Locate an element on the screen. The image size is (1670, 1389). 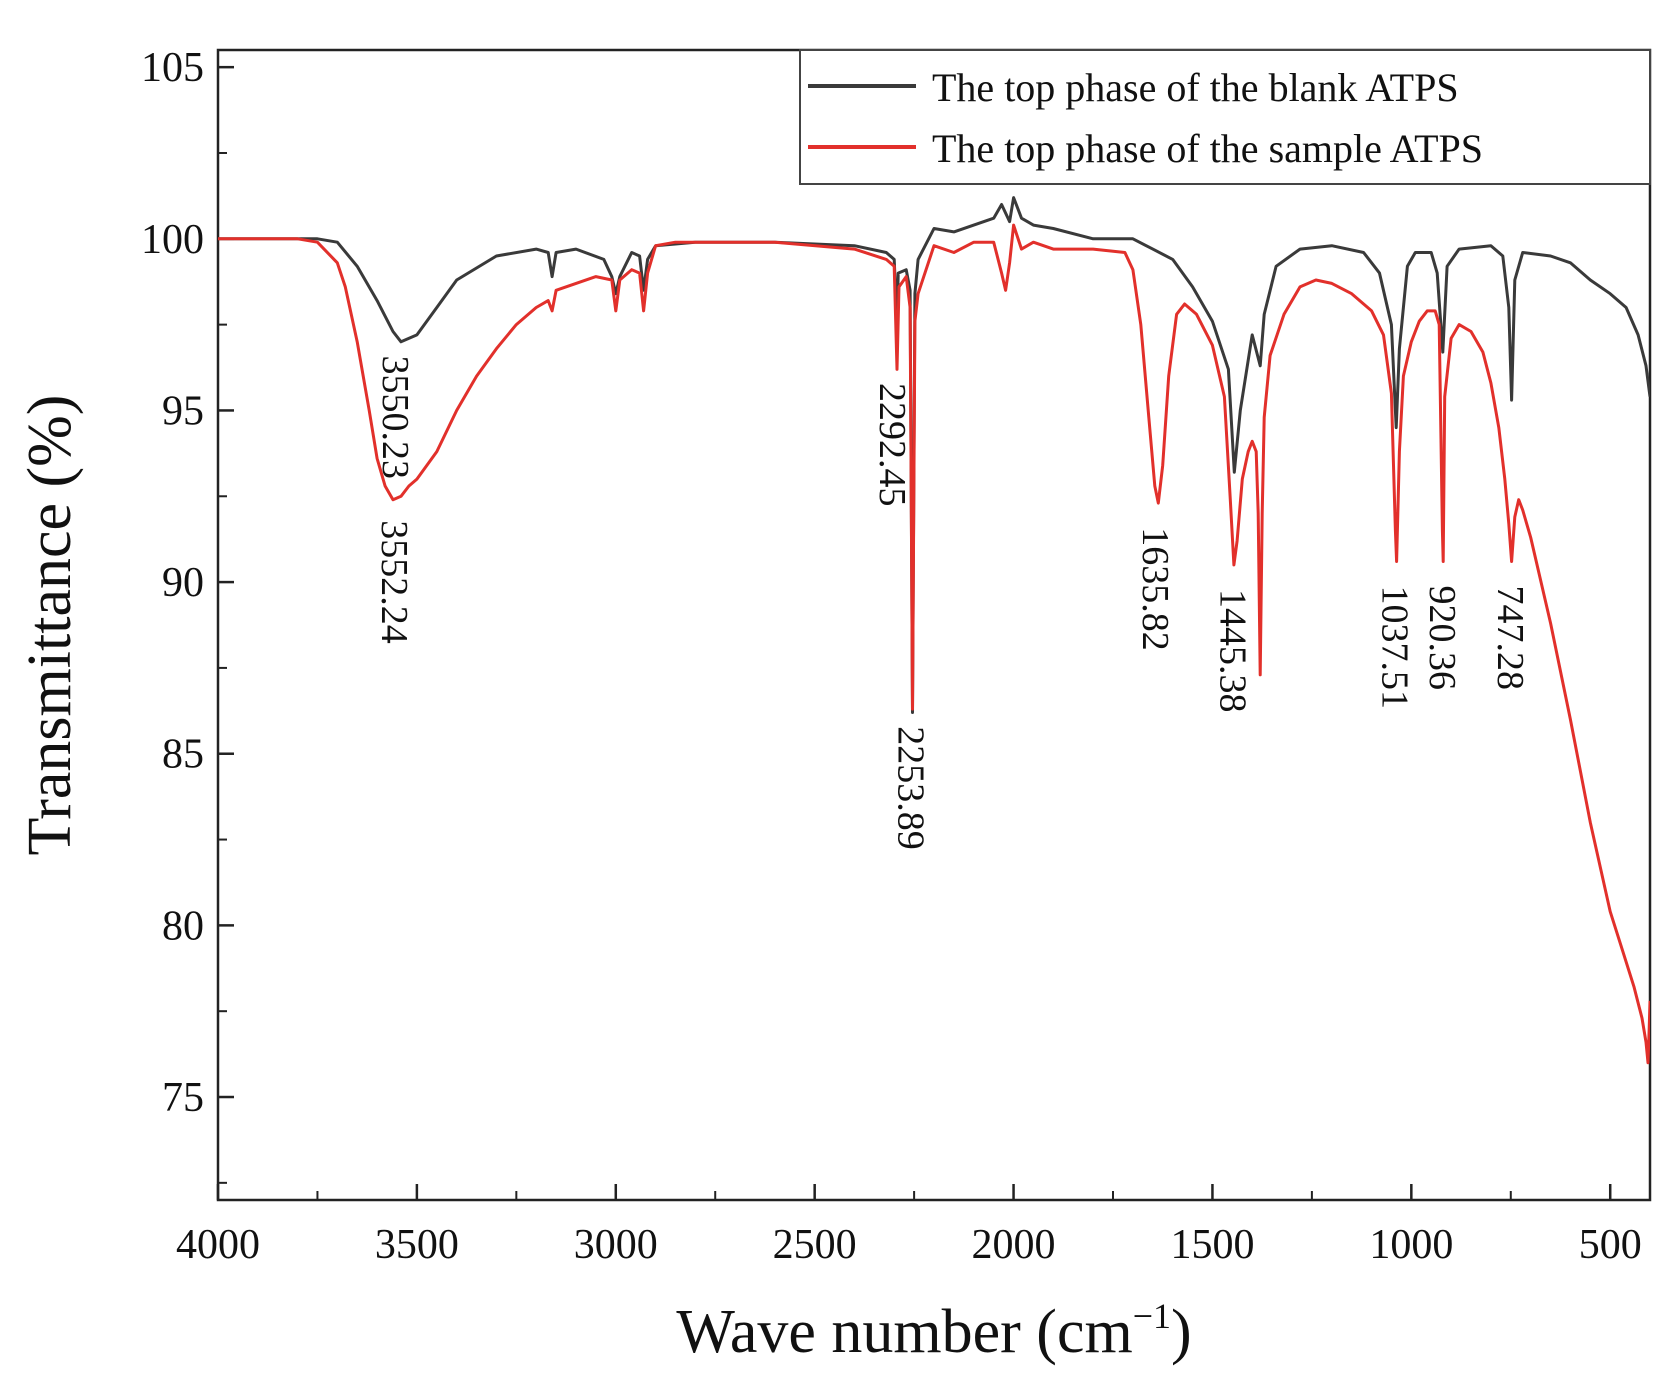
x-tick-label: 3500 is located at coordinates (417, 1245).